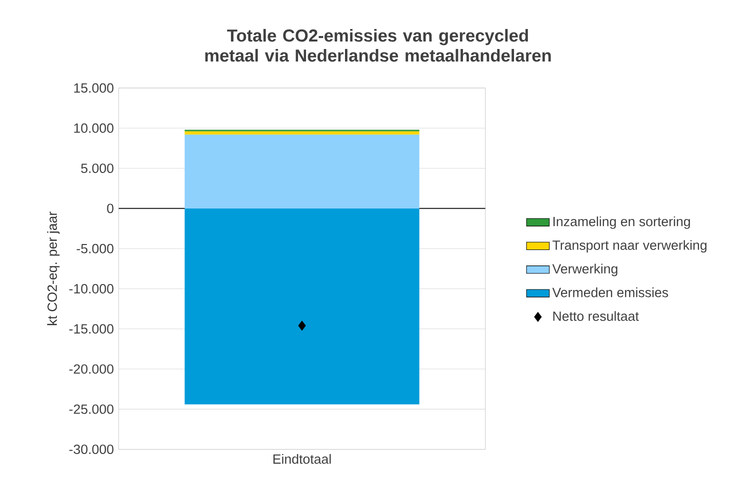 The height and width of the screenshot is (500, 756). I want to click on y-tick-label: 10.000, so click(94, 128).